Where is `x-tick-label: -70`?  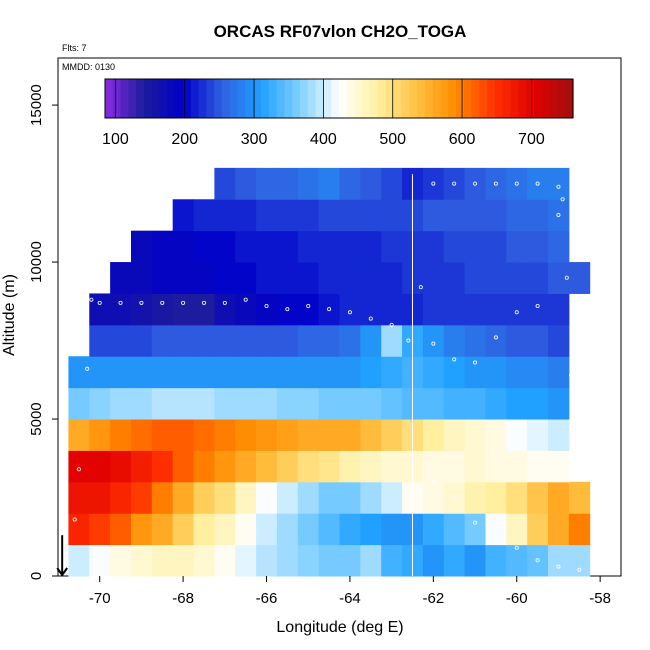 x-tick-label: -70 is located at coordinates (100, 598).